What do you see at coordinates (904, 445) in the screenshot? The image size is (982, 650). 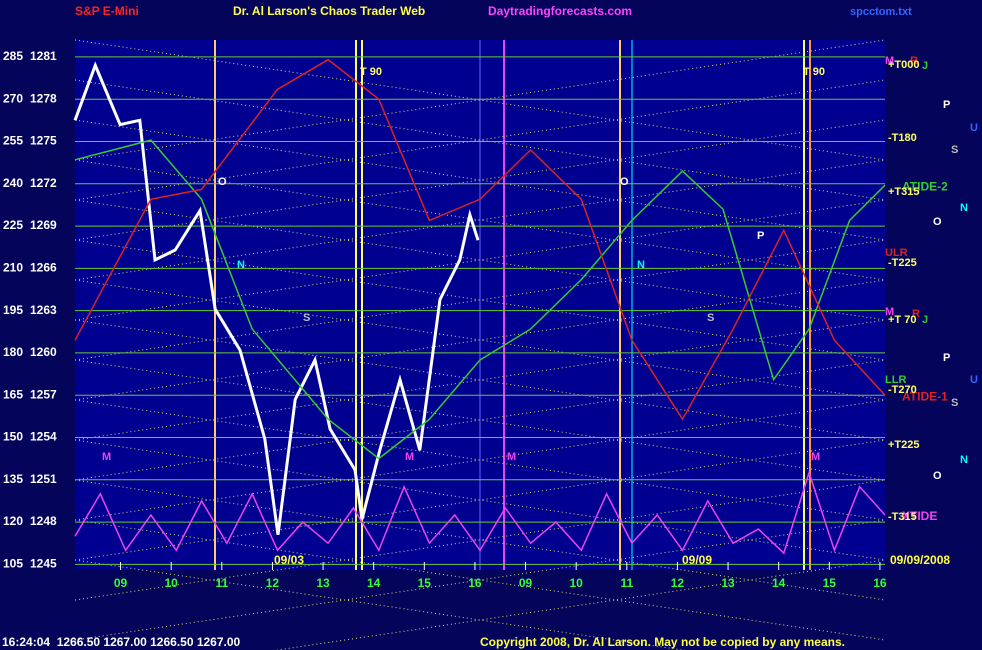 I see `annotation: +T225` at bounding box center [904, 445].